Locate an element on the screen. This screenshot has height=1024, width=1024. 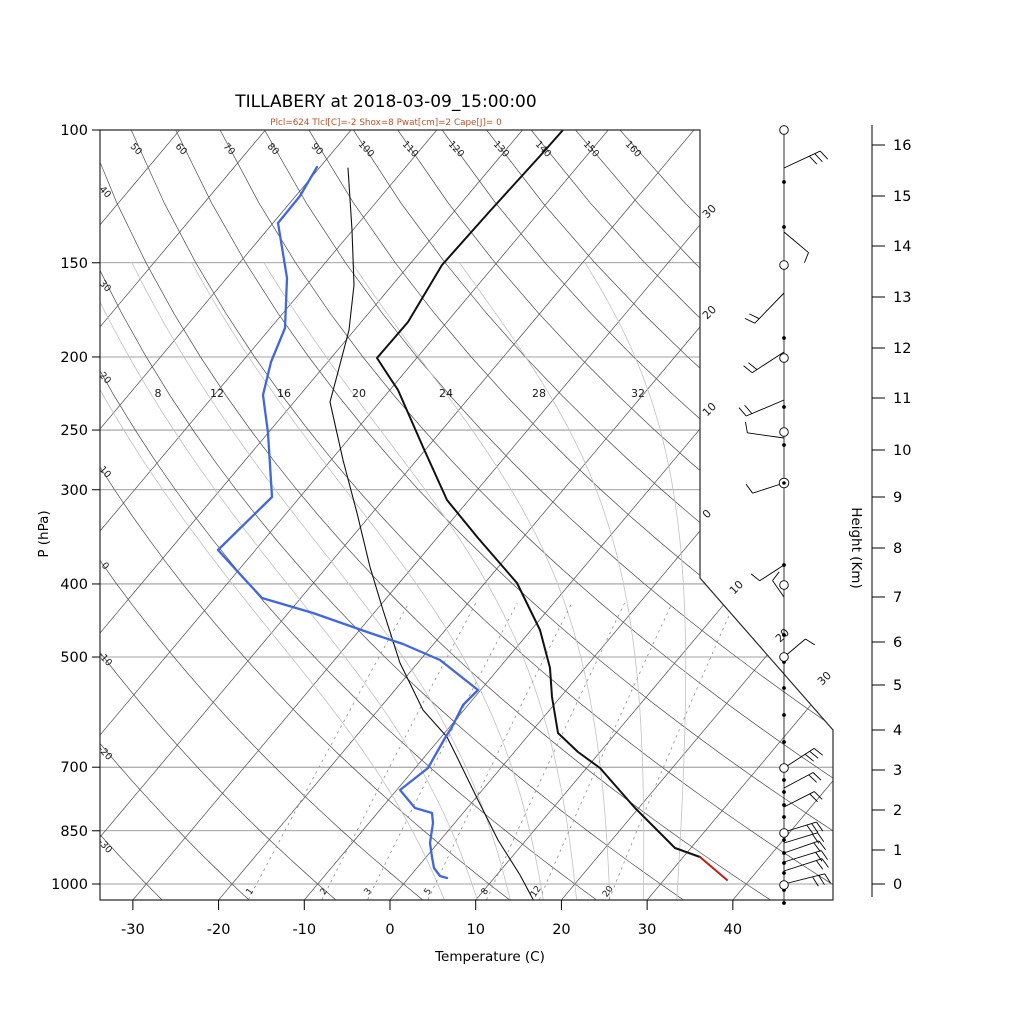
x-tick-label: 30 is located at coordinates (647, 930).